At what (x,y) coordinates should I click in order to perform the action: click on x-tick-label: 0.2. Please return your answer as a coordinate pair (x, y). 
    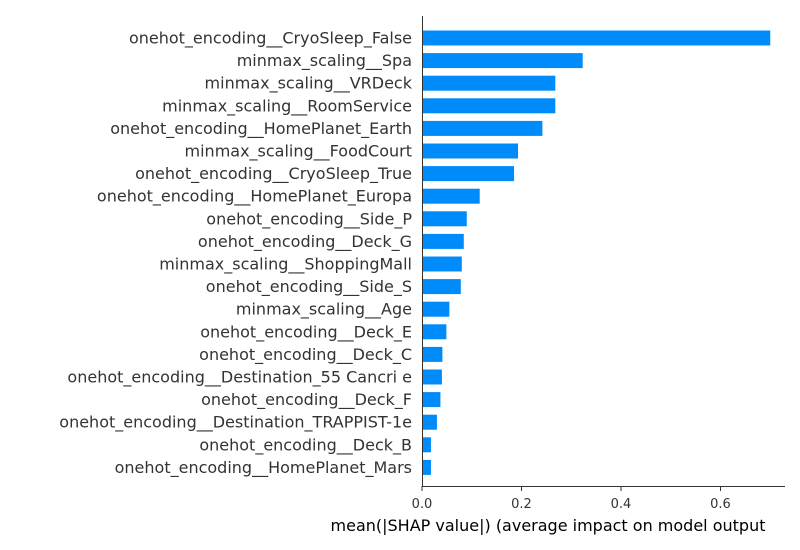
    Looking at the image, I should click on (521, 504).